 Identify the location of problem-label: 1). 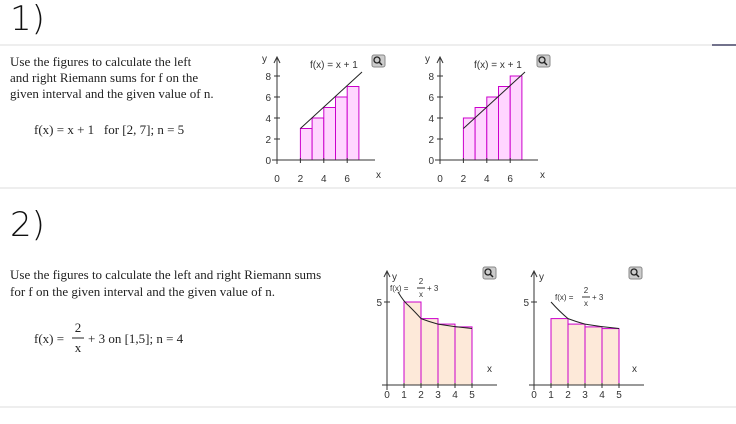
(27, 19).